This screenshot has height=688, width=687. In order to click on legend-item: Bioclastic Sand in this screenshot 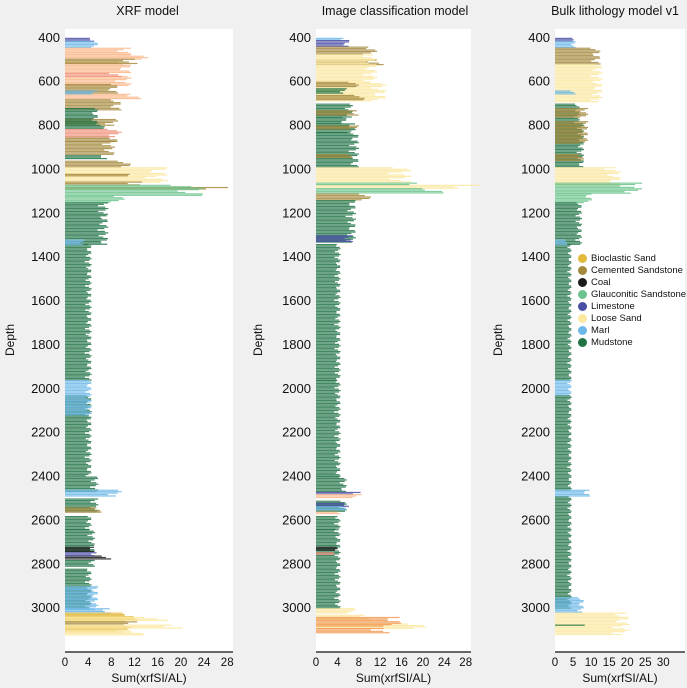, I will do `click(632, 258)`.